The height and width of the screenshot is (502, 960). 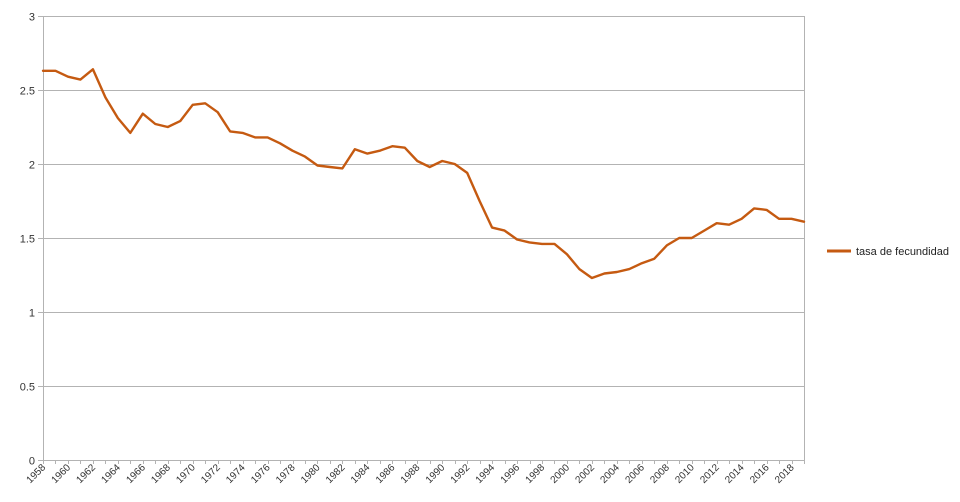 What do you see at coordinates (32, 314) in the screenshot?
I see `y-tick-label: 1` at bounding box center [32, 314].